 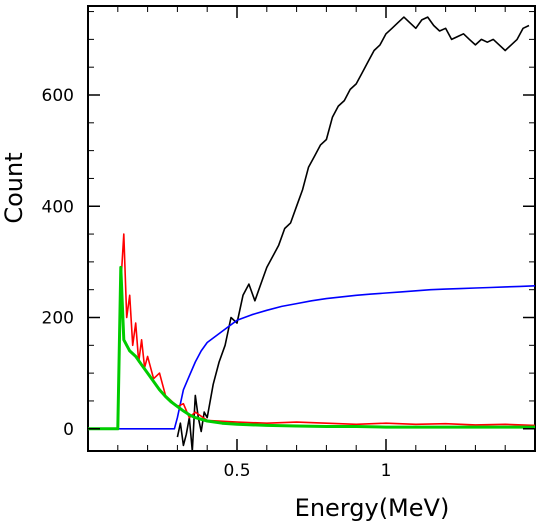 I want to click on x-tick-label: 1, so click(x=386, y=471).